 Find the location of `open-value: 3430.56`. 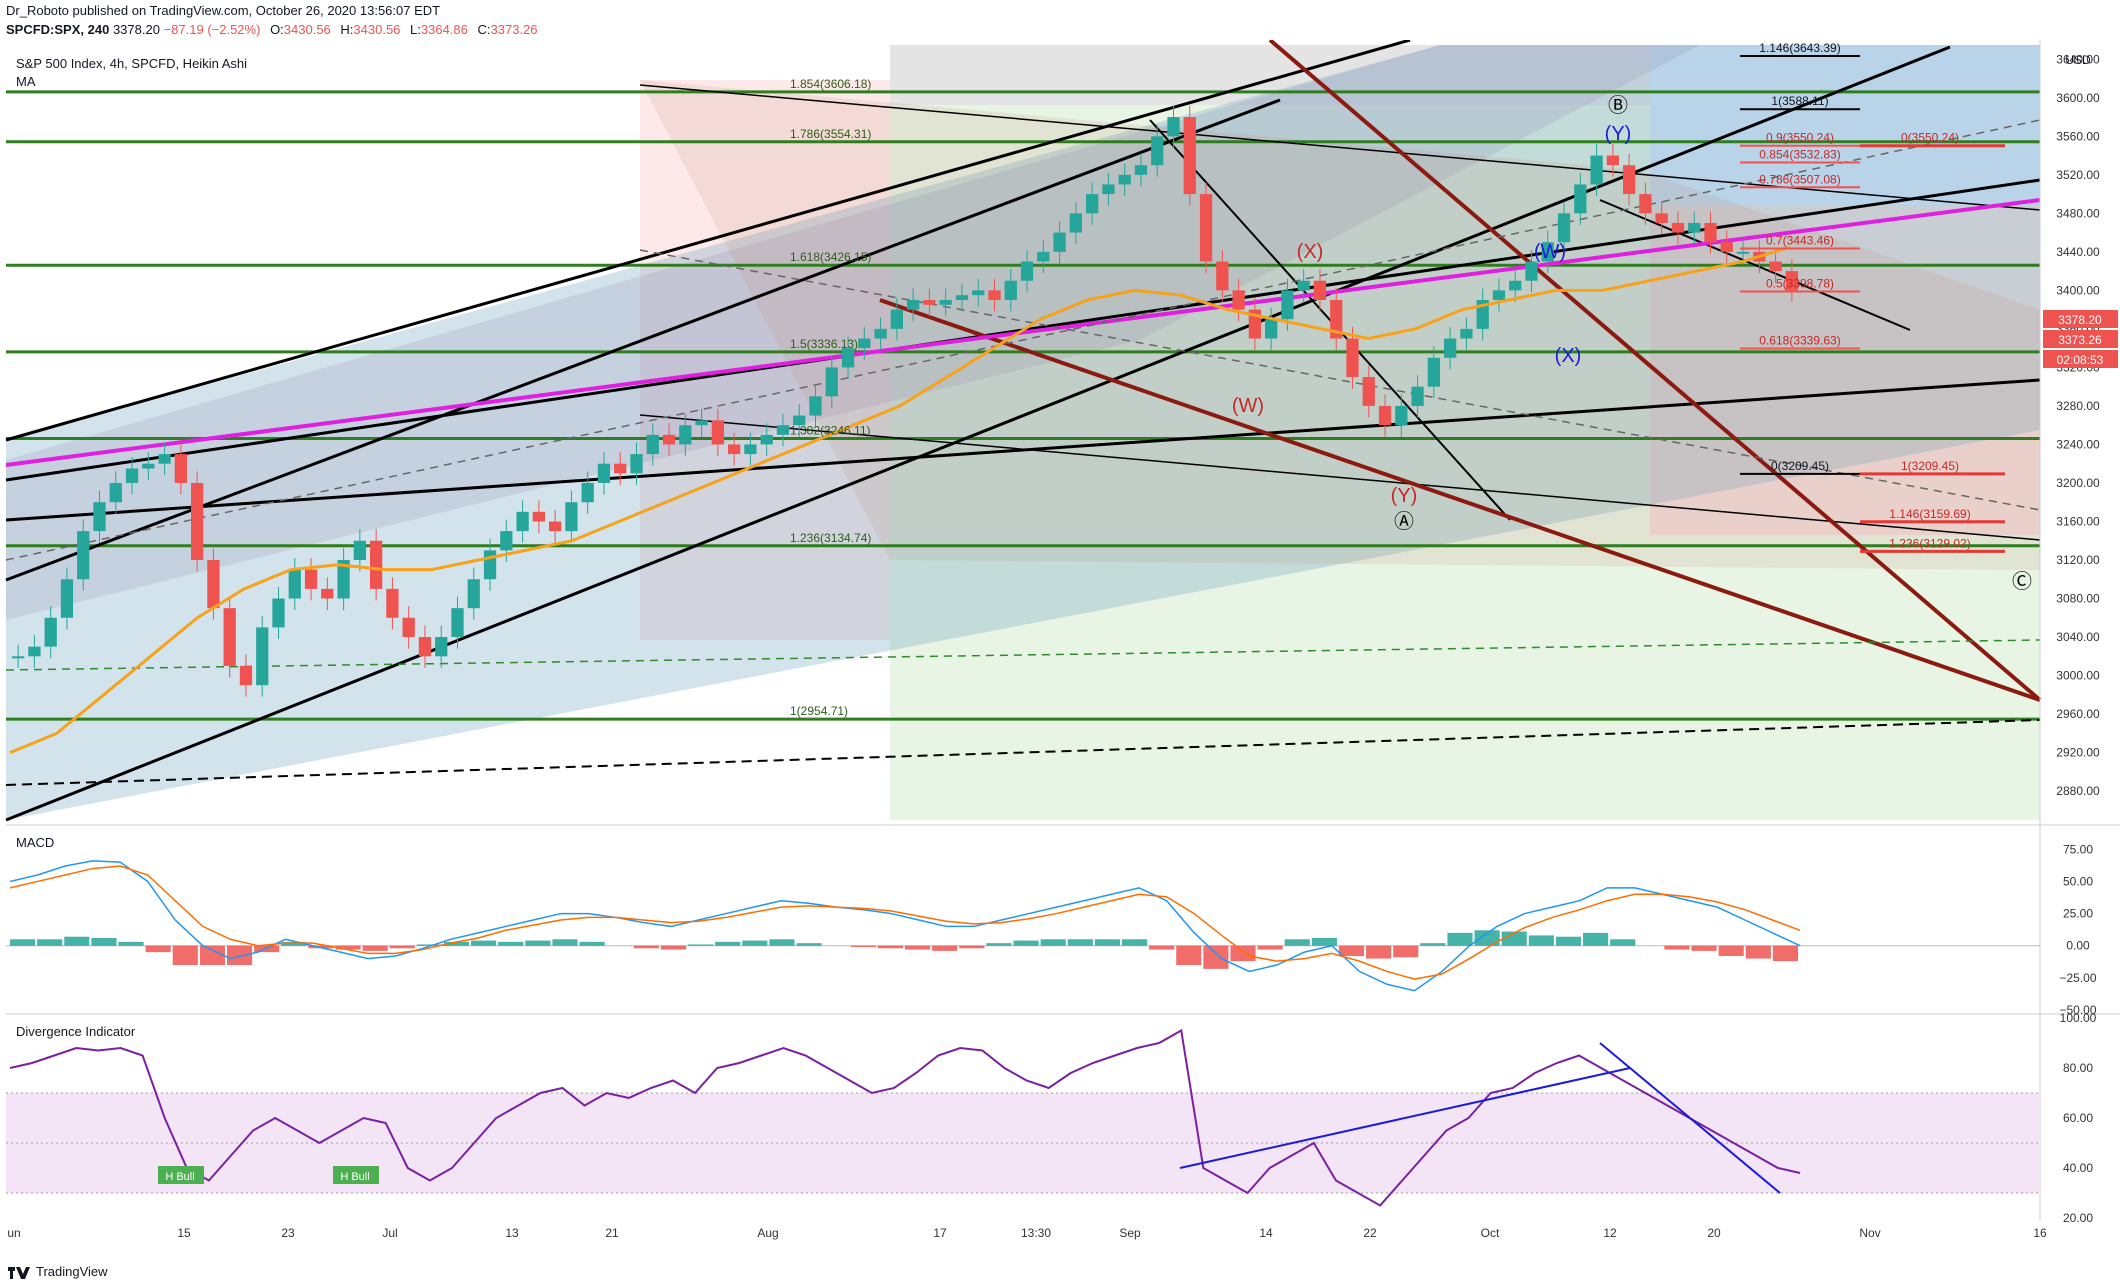

open-value: 3430.56 is located at coordinates (307, 29).